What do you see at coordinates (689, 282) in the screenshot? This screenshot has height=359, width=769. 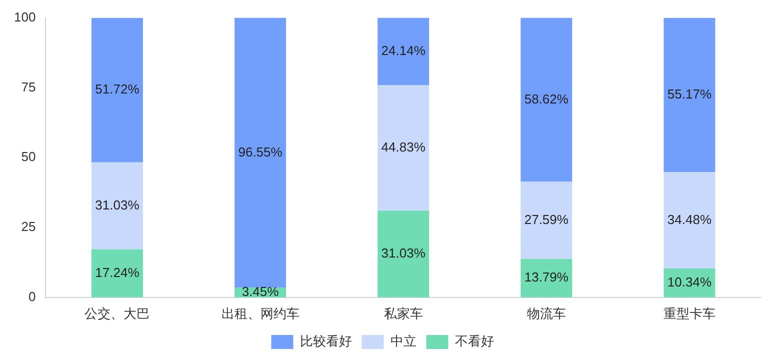 I see `data-label: 10.34%` at bounding box center [689, 282].